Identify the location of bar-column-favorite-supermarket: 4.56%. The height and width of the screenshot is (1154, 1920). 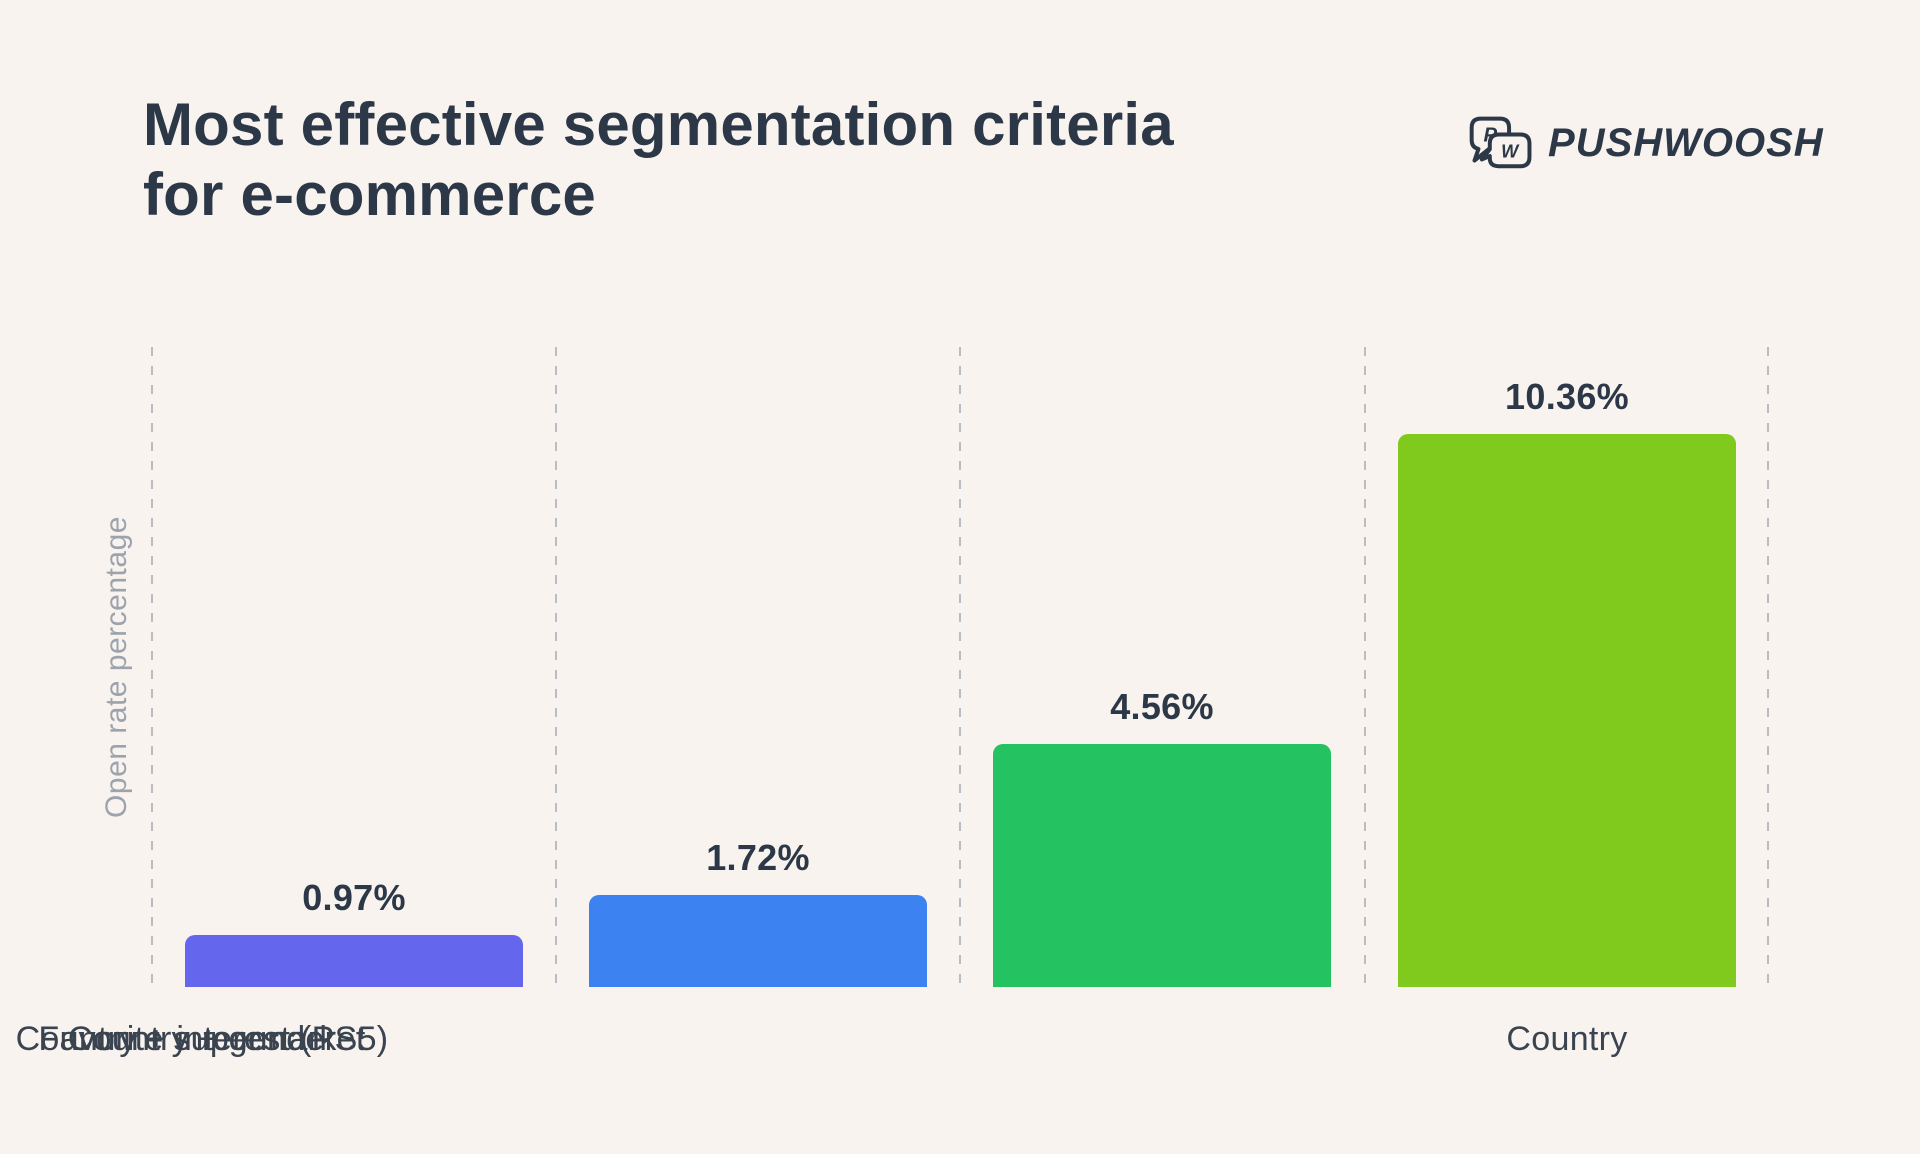
(1162, 836).